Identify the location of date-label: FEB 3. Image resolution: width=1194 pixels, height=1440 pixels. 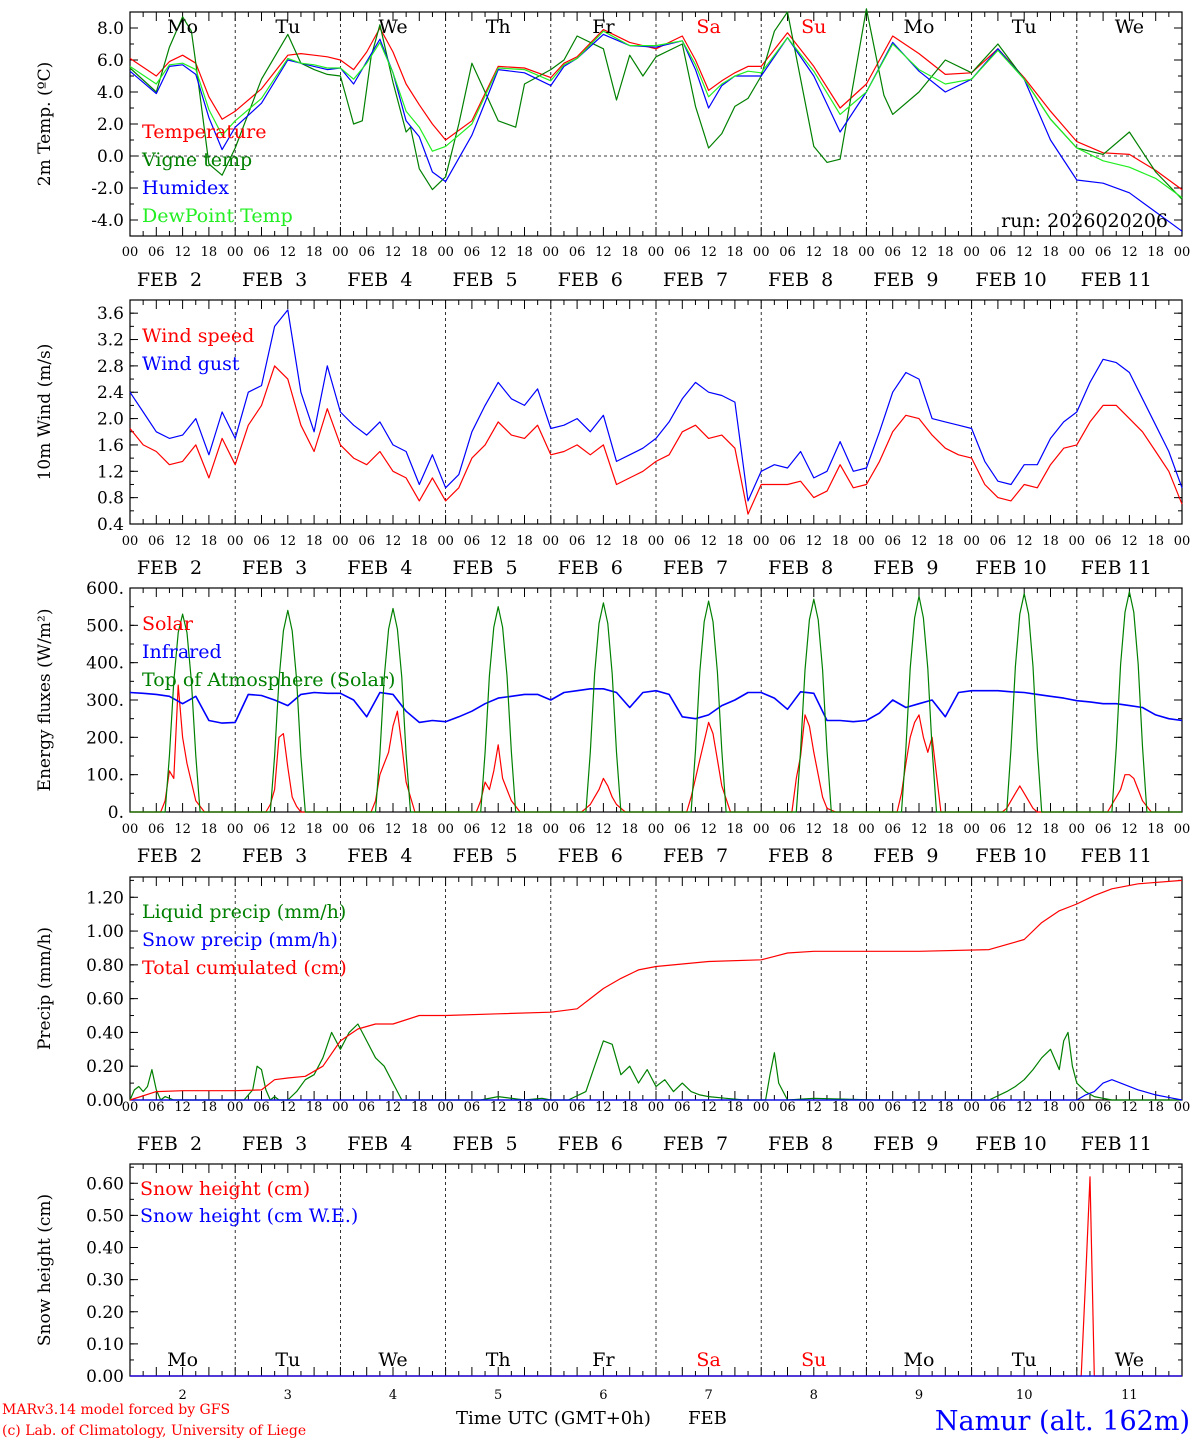
(274, 1144).